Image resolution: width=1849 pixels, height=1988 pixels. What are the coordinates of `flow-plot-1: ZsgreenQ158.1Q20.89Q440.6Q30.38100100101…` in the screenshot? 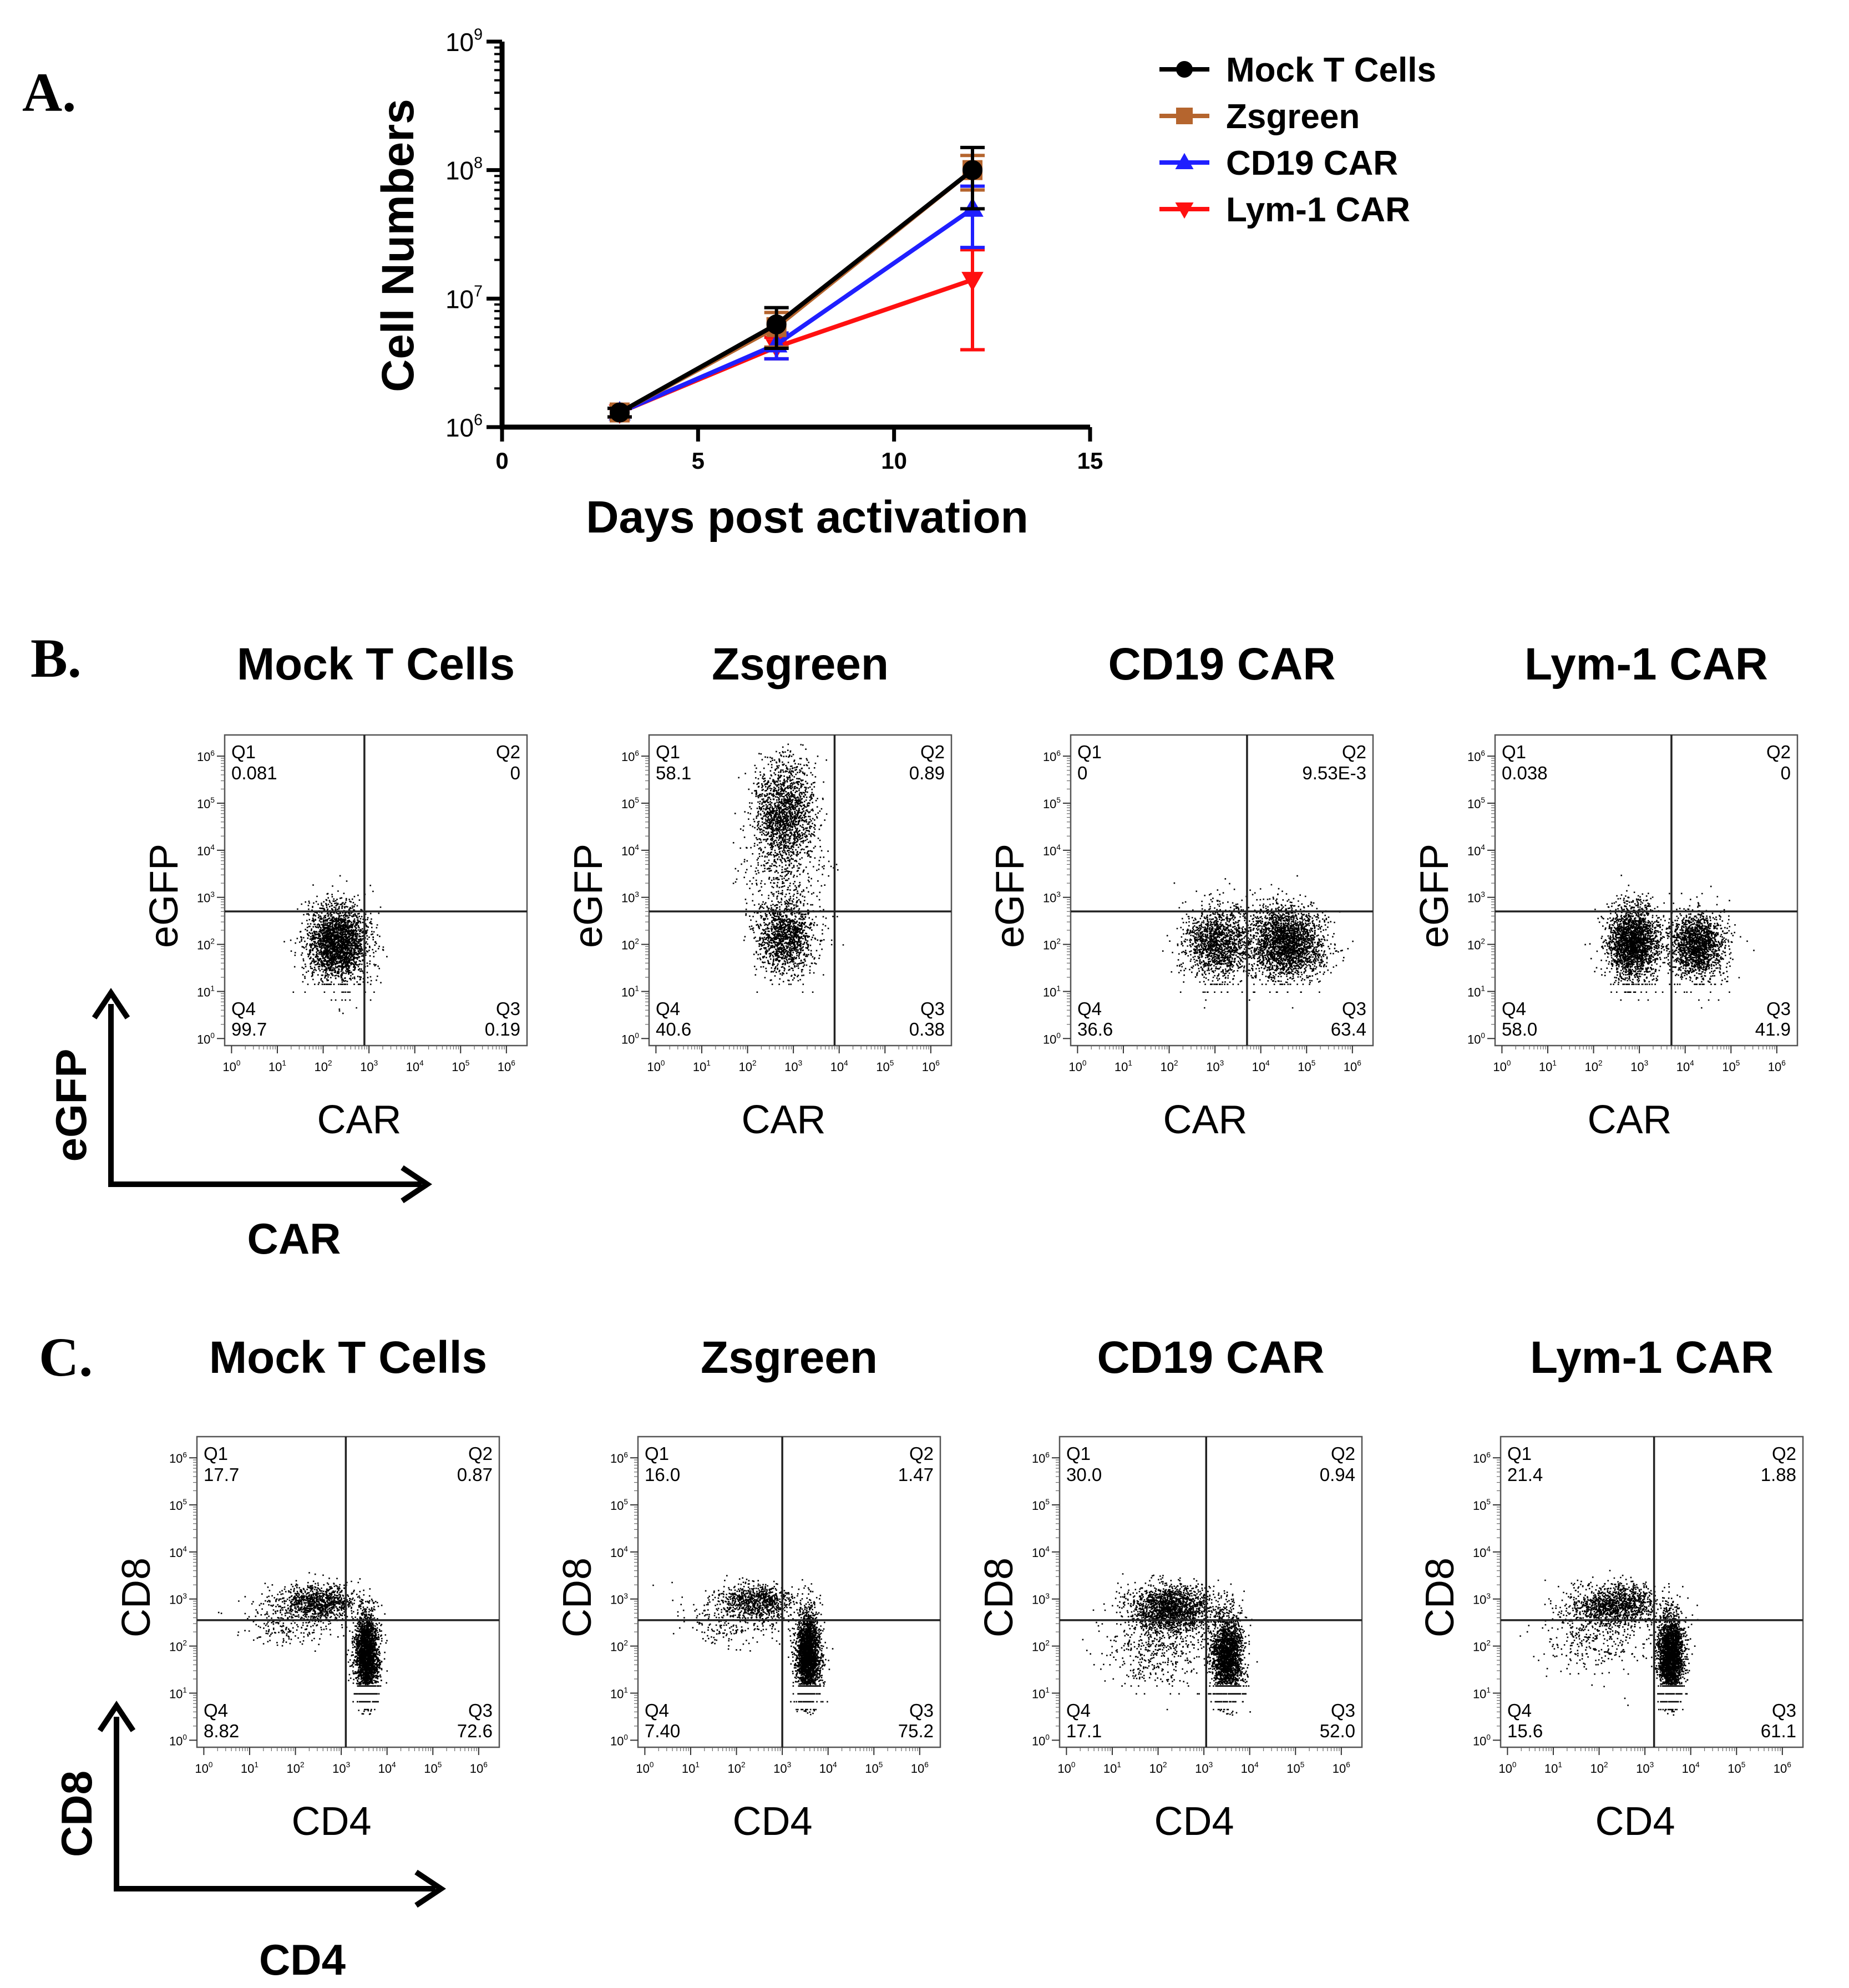 It's located at (759, 890).